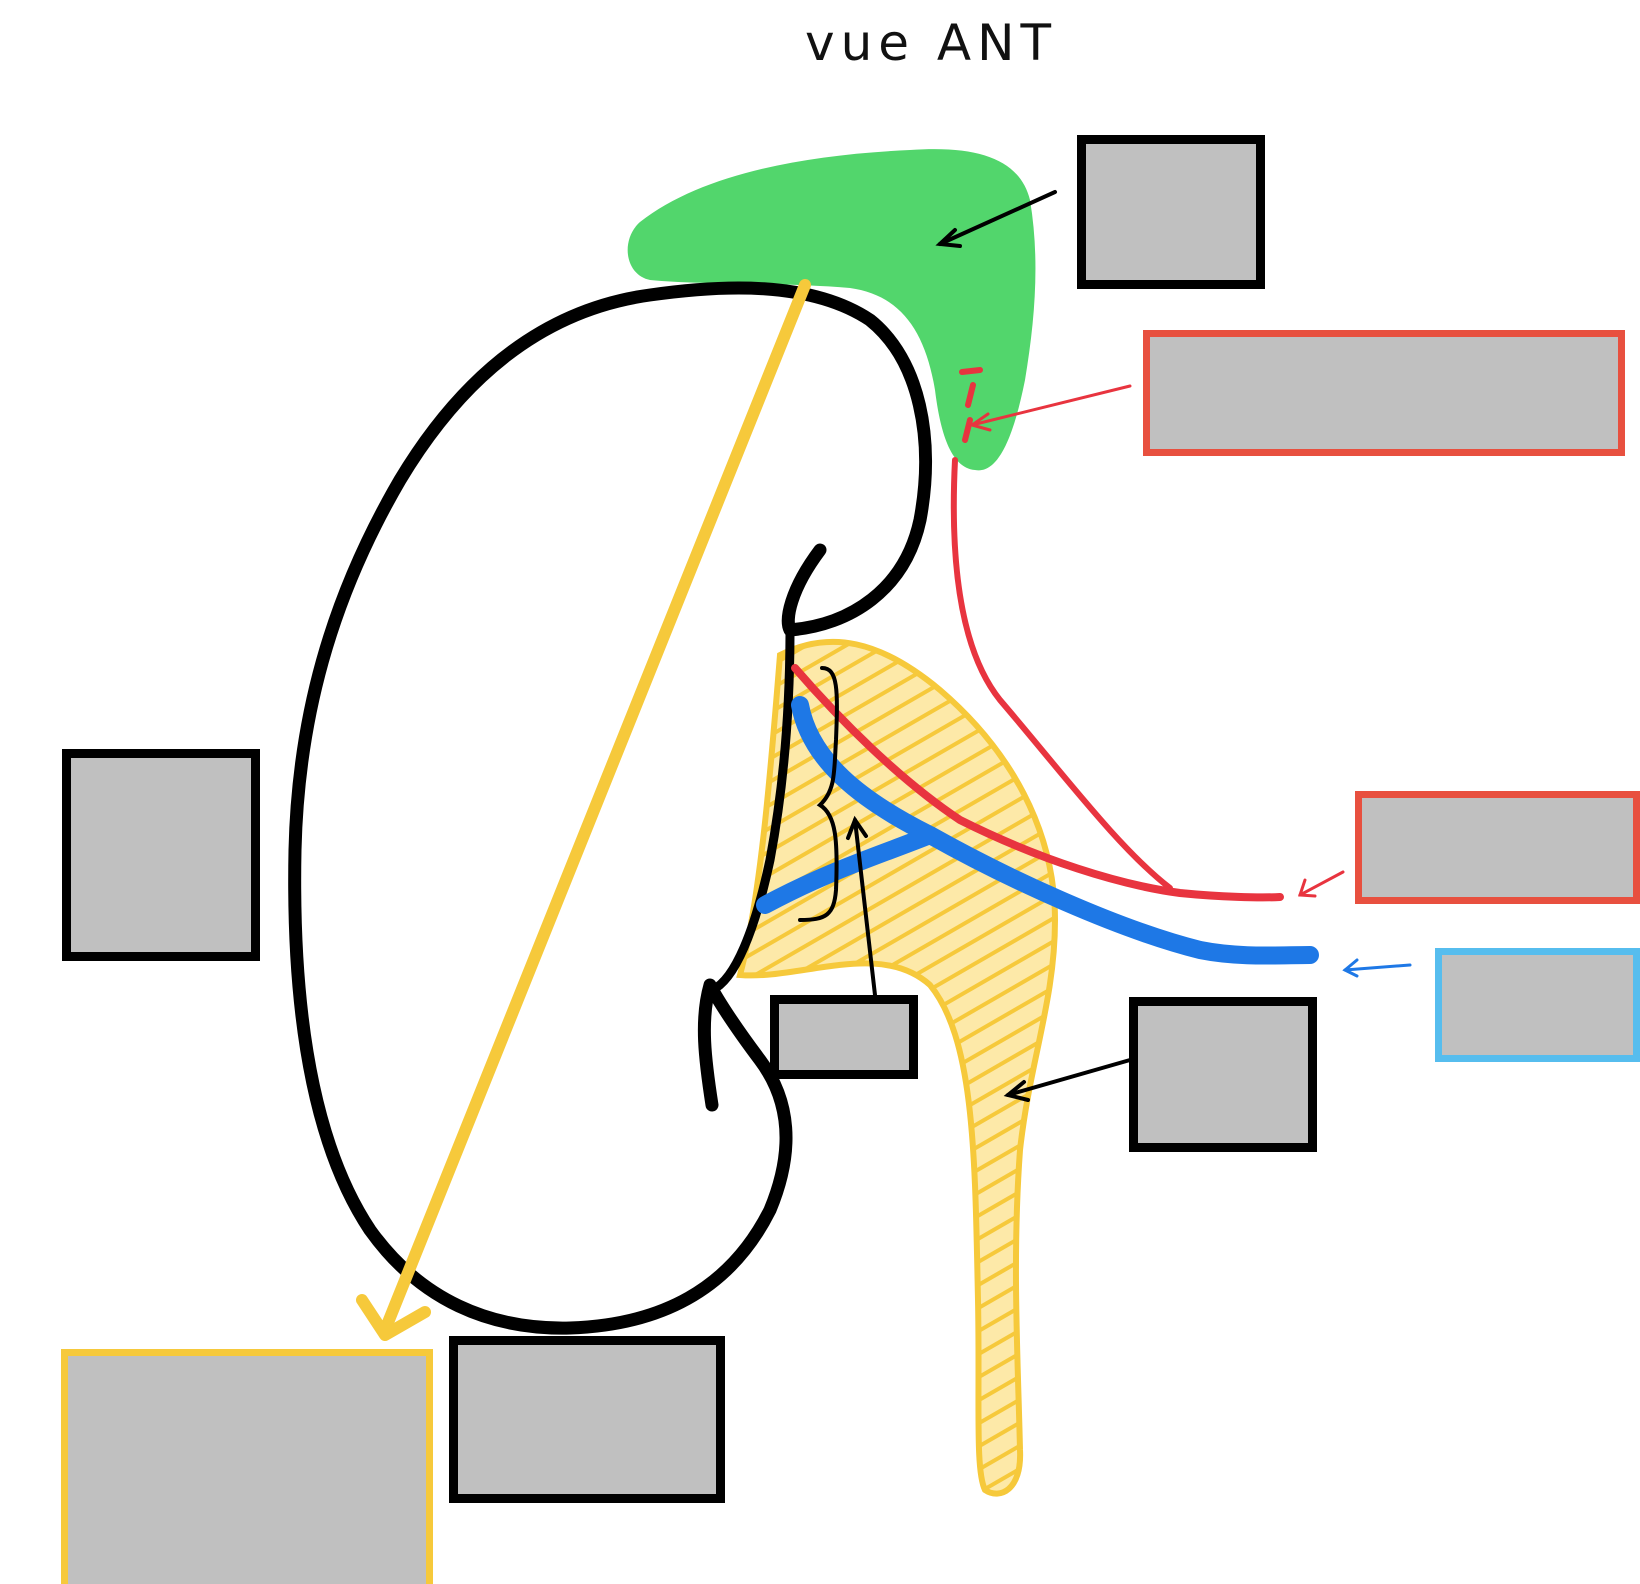 Image resolution: width=1640 pixels, height=1584 pixels. I want to click on label-box-kidney-axis, so click(247, 1466).